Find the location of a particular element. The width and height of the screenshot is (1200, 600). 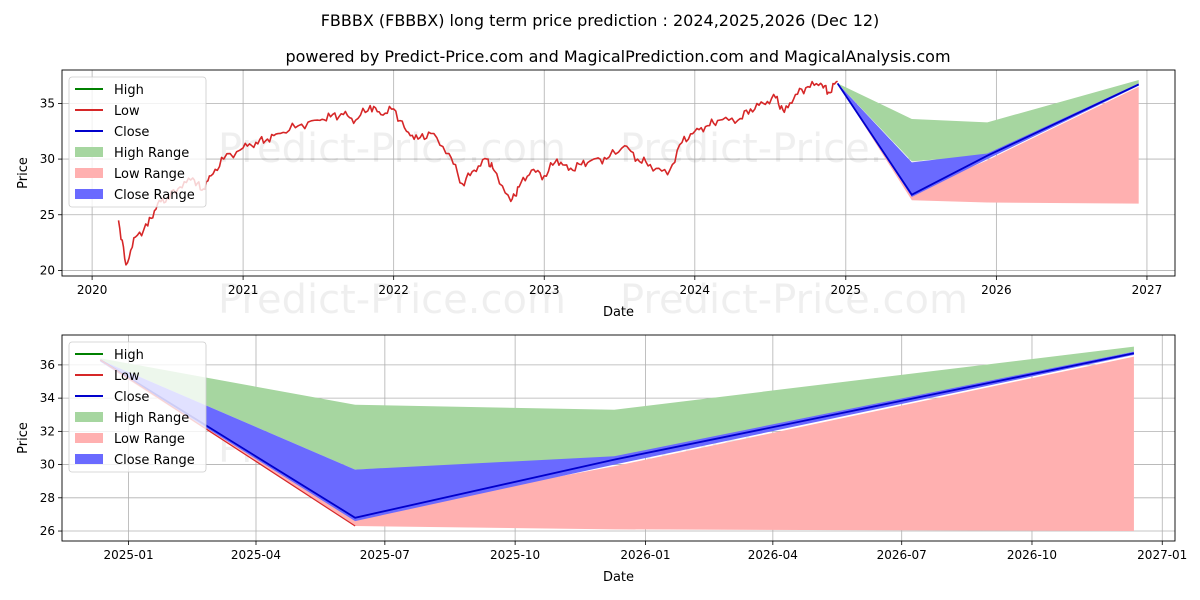

x-tick-label: 2025-07 is located at coordinates (385, 555).